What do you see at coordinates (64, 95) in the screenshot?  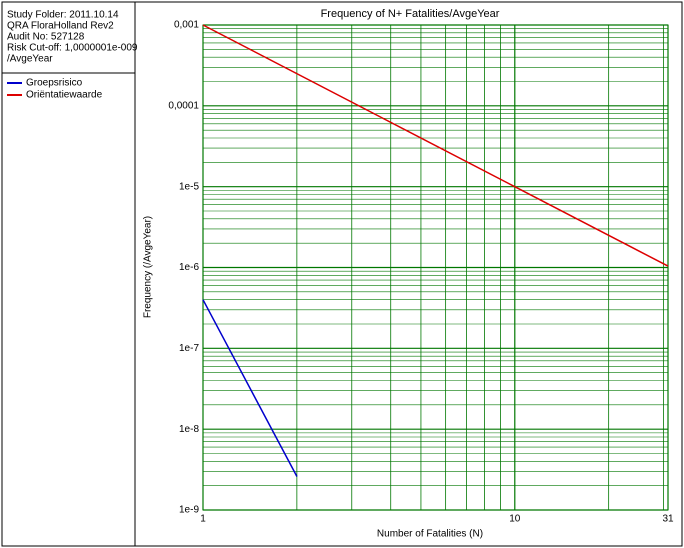 I see `legend-label: Oriëntatiewaarde` at bounding box center [64, 95].